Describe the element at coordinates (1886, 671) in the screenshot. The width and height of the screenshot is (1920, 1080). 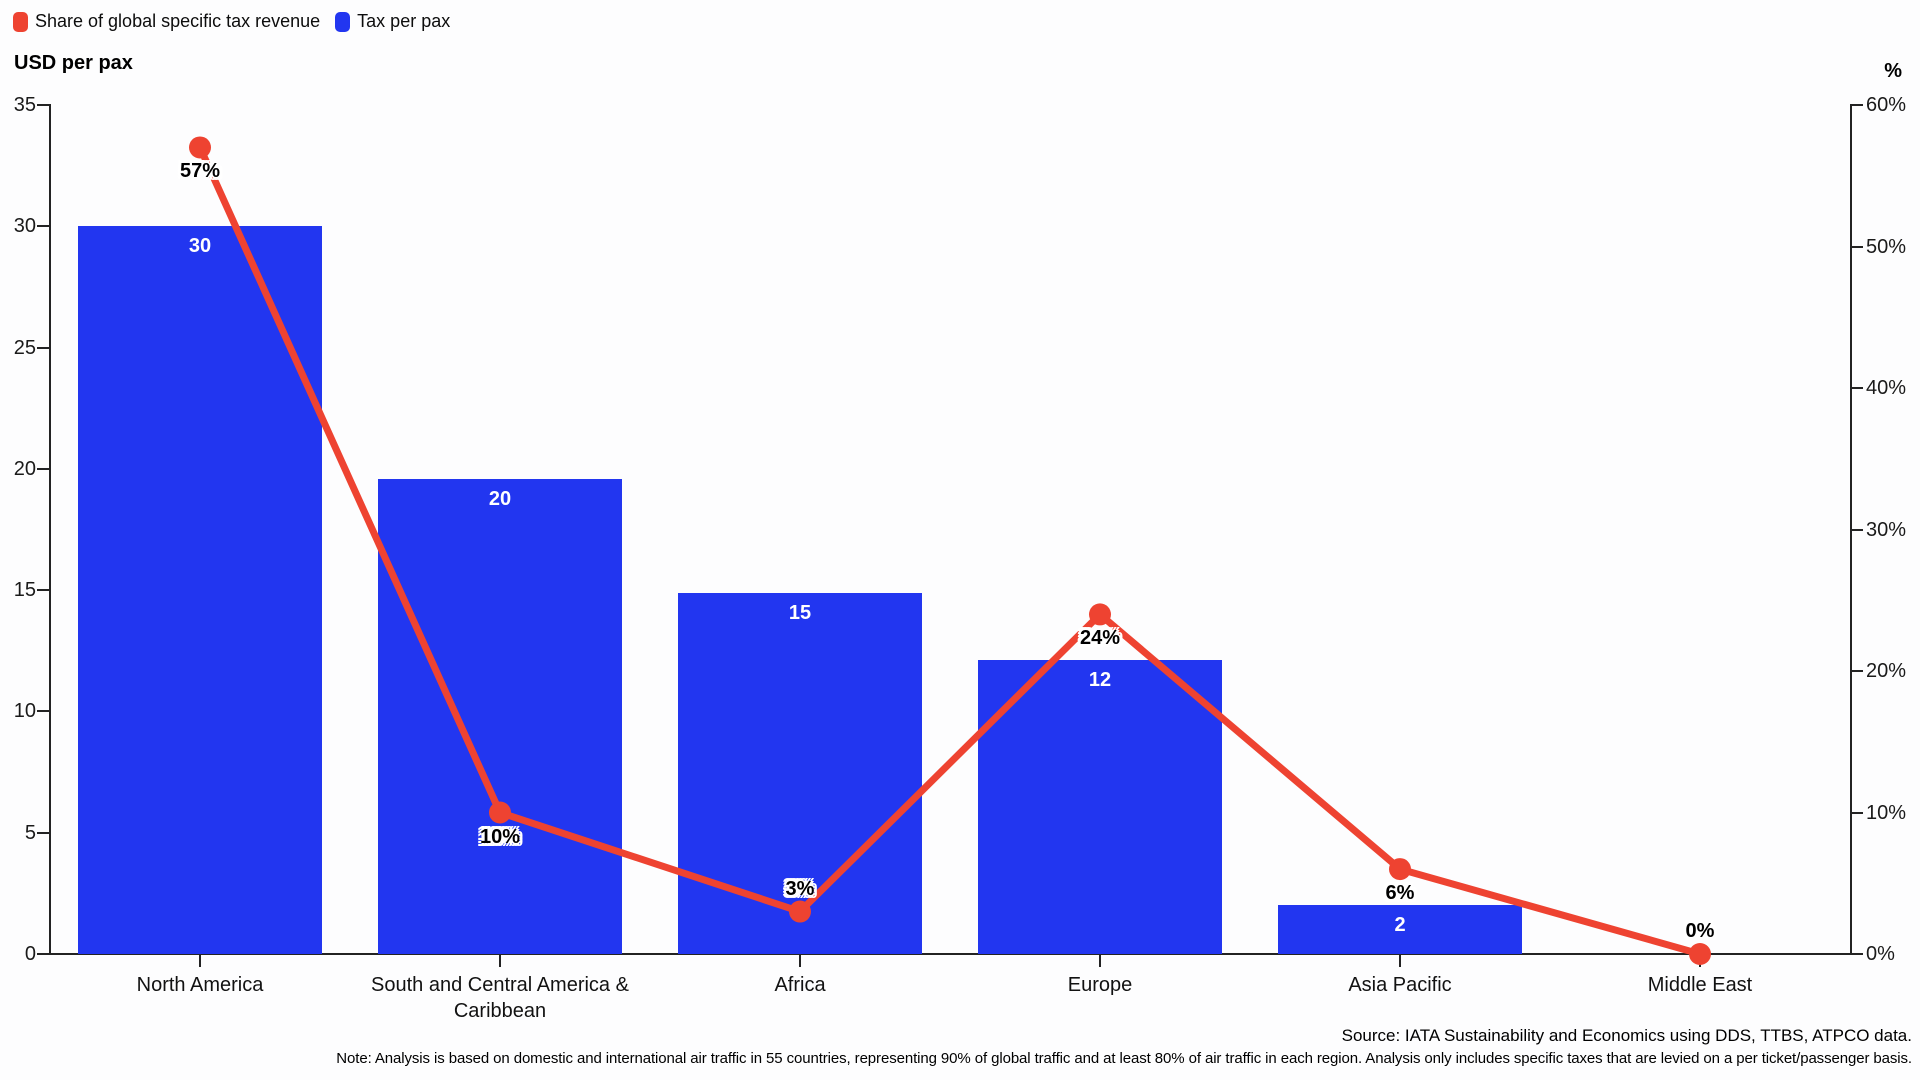
I see `right-axis-tick-label: 20%` at that location.